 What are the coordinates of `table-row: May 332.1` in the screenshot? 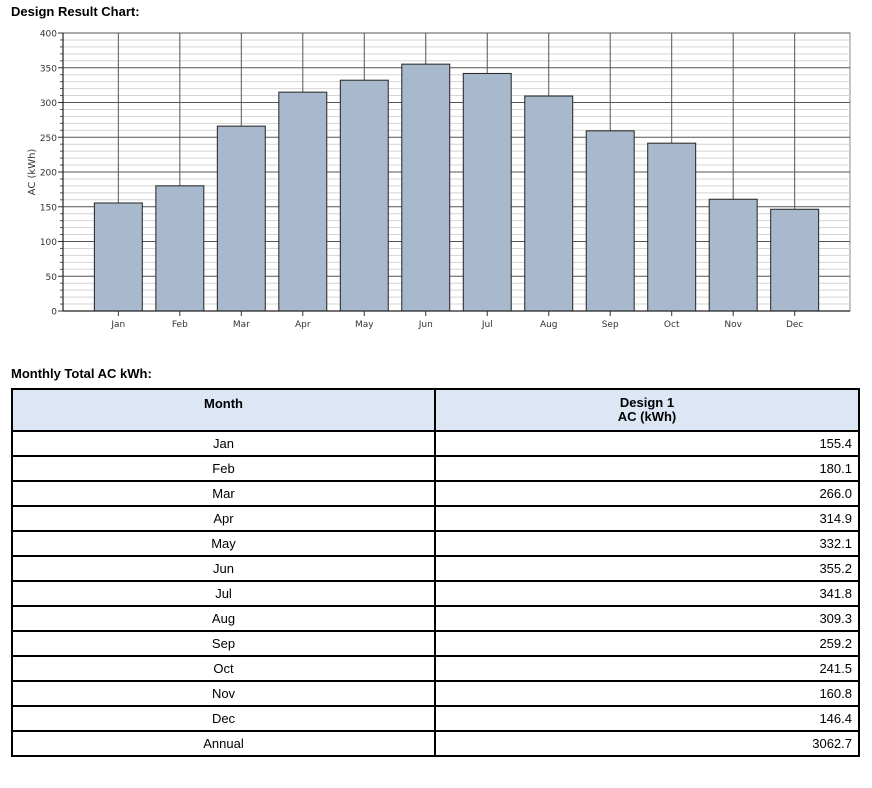 It's located at (435, 543).